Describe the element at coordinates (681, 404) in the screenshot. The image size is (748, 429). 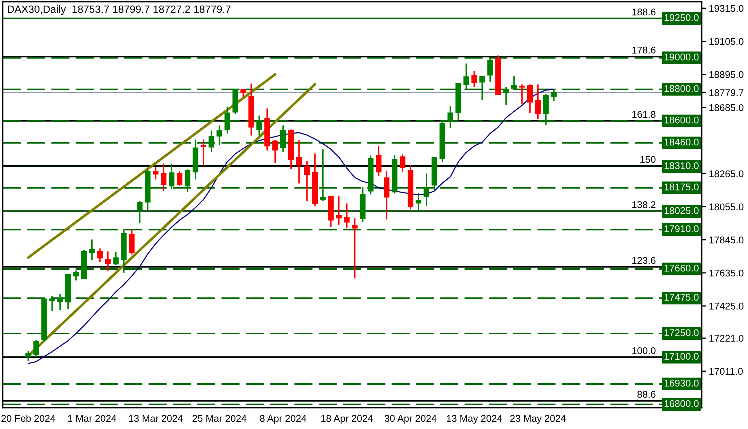
I see `ref-line-label: 16800.0` at that location.